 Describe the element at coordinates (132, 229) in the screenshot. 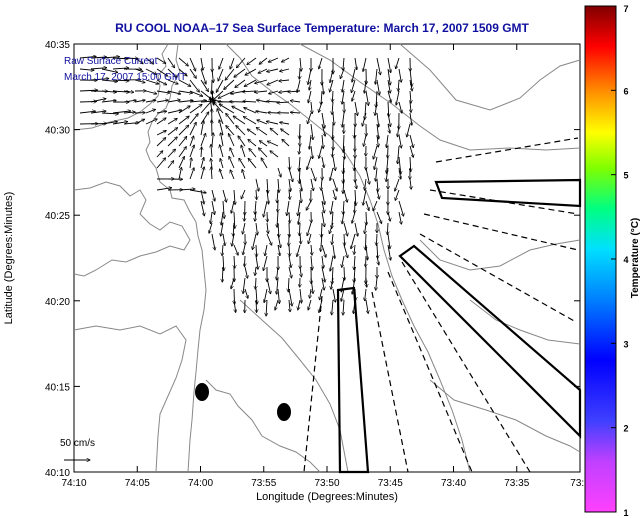

I see `land-contour-inland` at that location.